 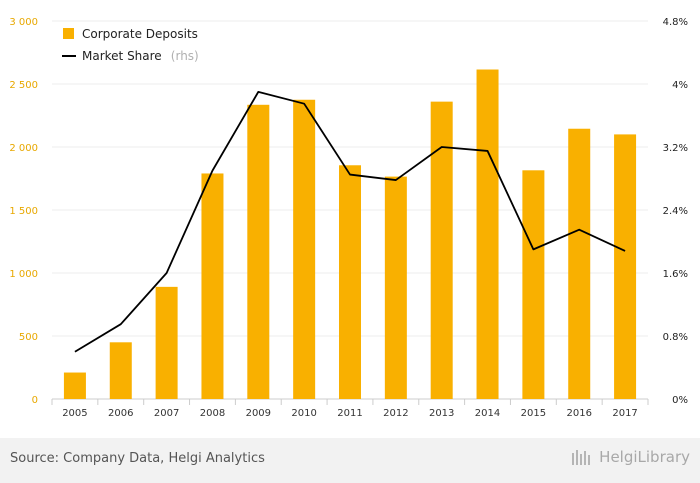 What do you see at coordinates (675, 274) in the screenshot?
I see `y-right-tick-label: 1.6%` at bounding box center [675, 274].